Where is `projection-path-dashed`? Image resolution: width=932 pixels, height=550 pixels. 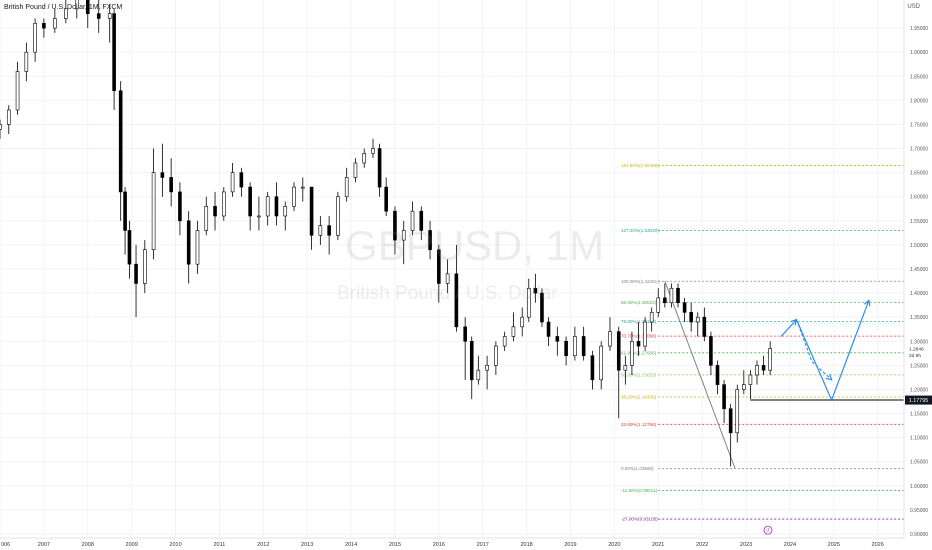 projection-path-dashed is located at coordinates (813, 350).